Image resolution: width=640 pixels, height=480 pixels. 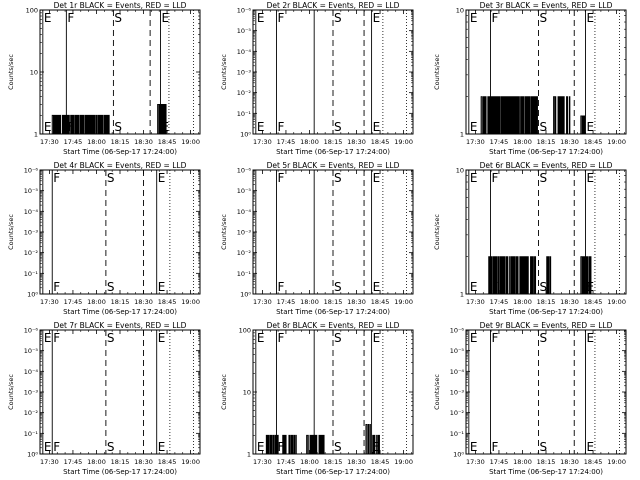 I want to click on y-tick-label: 1, so click(x=36, y=135).